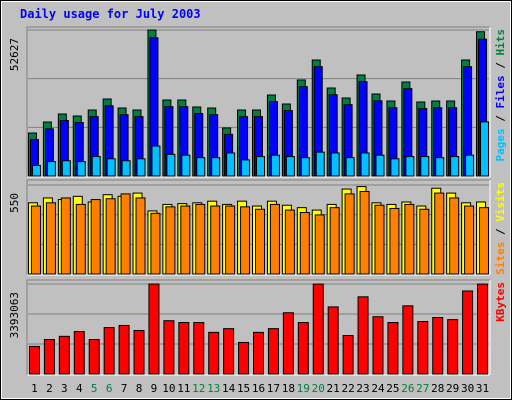 The height and width of the screenshot is (400, 512). Describe the element at coordinates (198, 388) in the screenshot. I see `x-tick-label: 12` at that location.